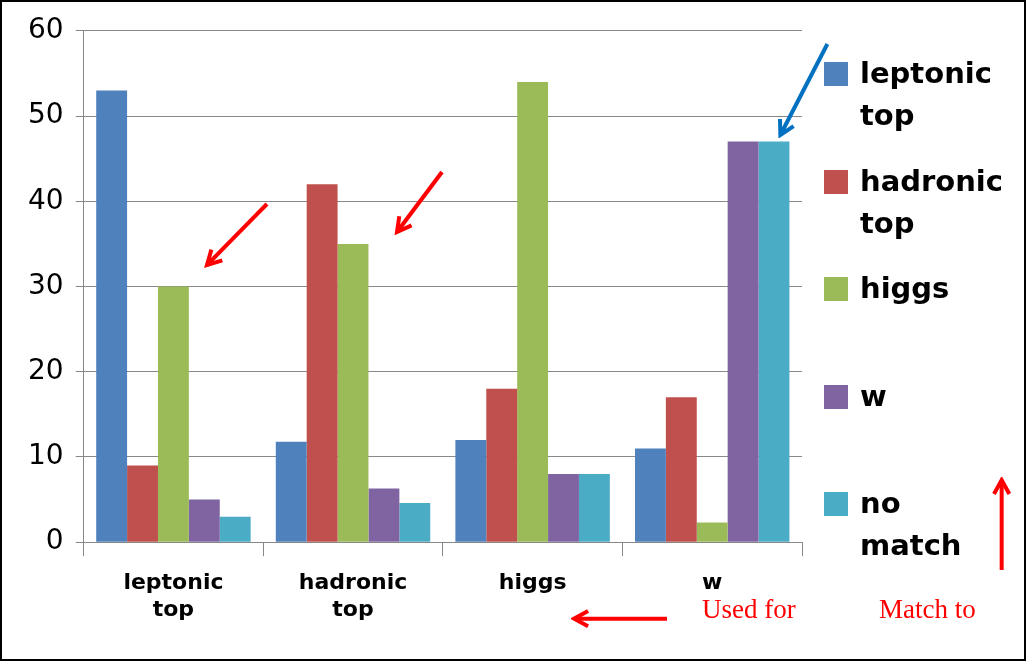 This screenshot has width=1026, height=661. Describe the element at coordinates (532, 582) in the screenshot. I see `x-tick-label: higgs` at that location.